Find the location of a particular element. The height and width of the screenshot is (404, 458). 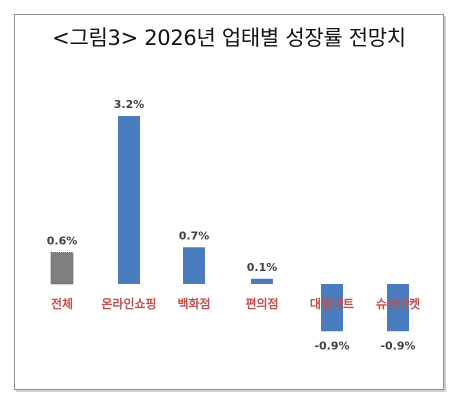

value-label-4: -0.9% is located at coordinates (331, 345).